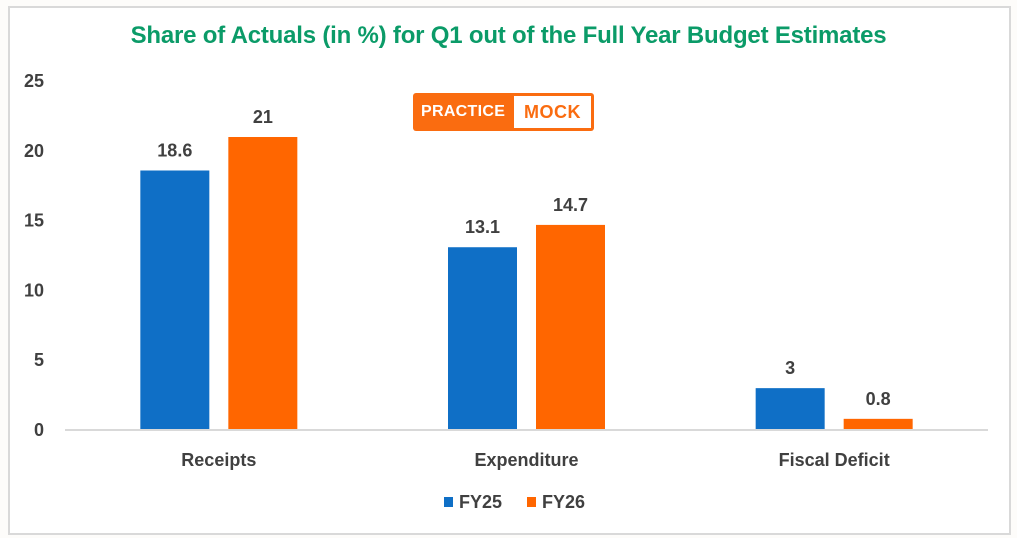  Describe the element at coordinates (34, 290) in the screenshot. I see `y-tick-label: 10` at that location.